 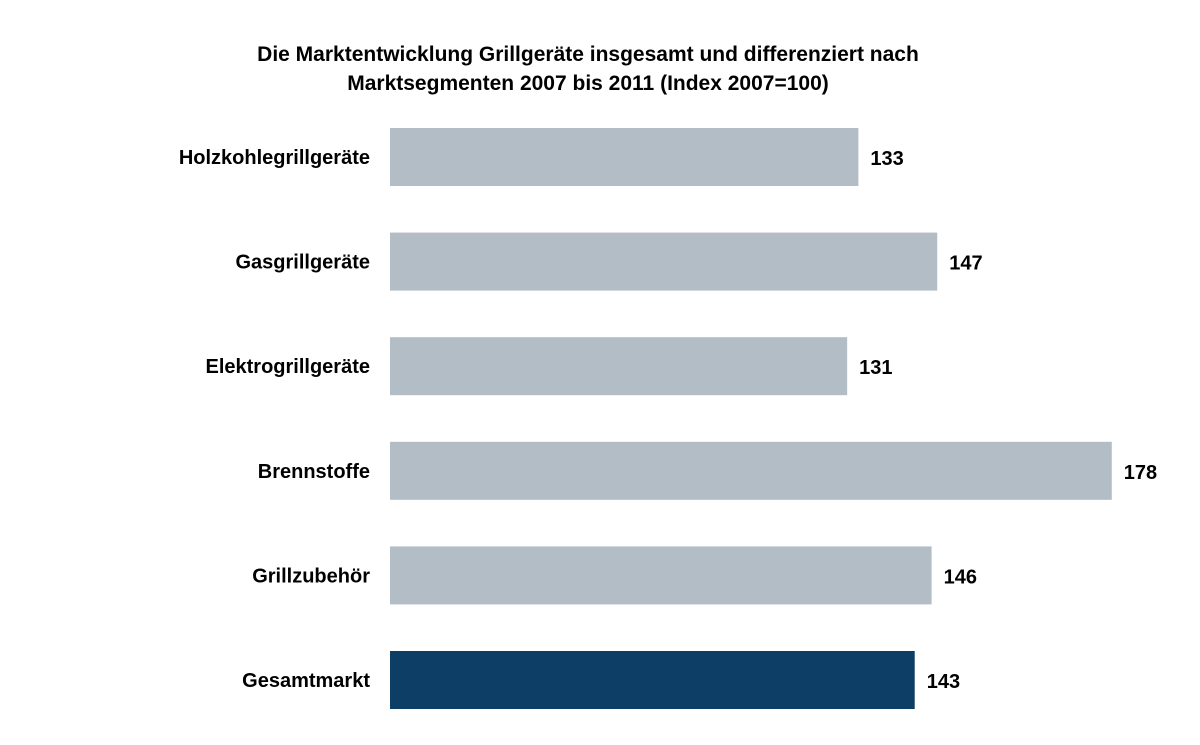 What do you see at coordinates (314, 472) in the screenshot?
I see `category-label: Brennstoffe` at bounding box center [314, 472].